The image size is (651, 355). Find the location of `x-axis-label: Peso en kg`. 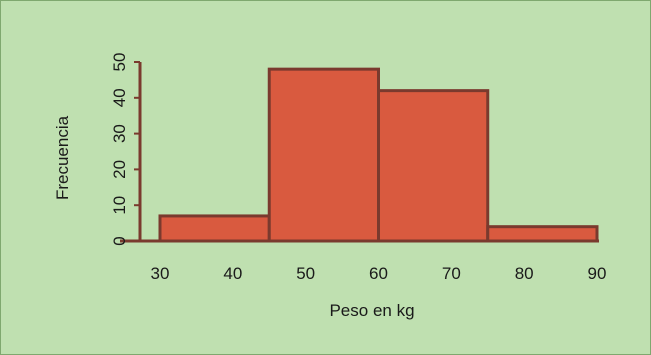

x-axis-label: Peso en kg is located at coordinates (371, 310).